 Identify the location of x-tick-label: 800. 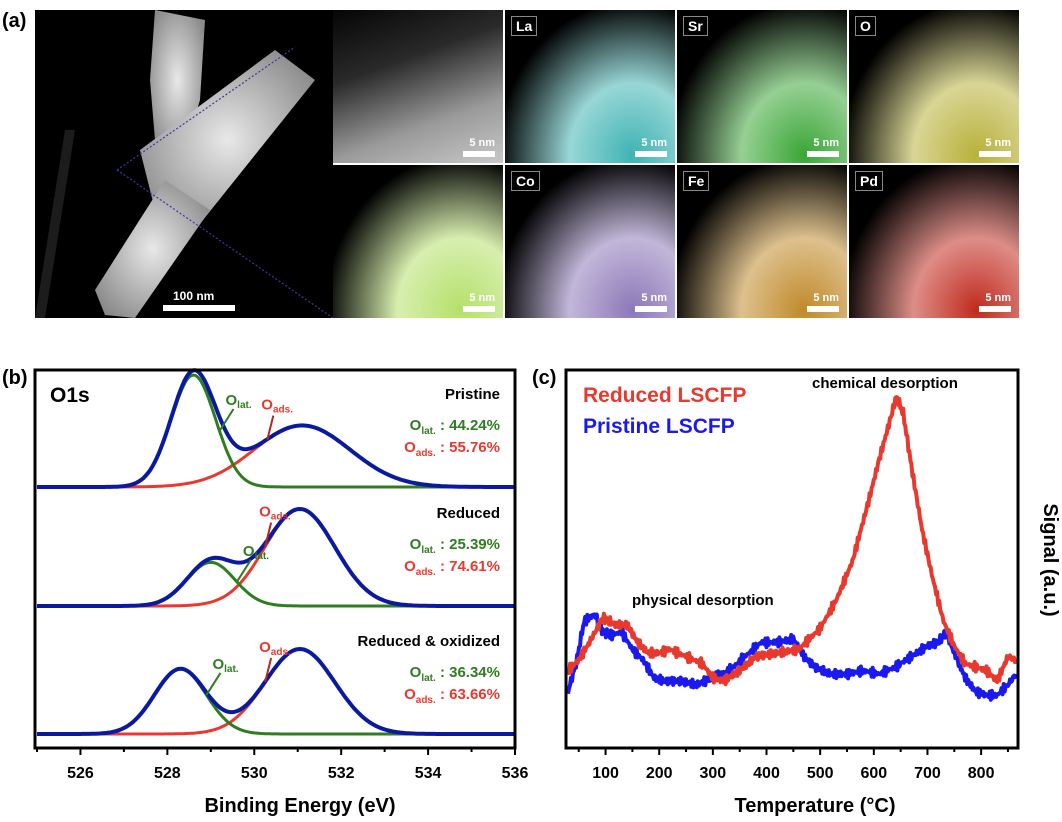
(981, 773).